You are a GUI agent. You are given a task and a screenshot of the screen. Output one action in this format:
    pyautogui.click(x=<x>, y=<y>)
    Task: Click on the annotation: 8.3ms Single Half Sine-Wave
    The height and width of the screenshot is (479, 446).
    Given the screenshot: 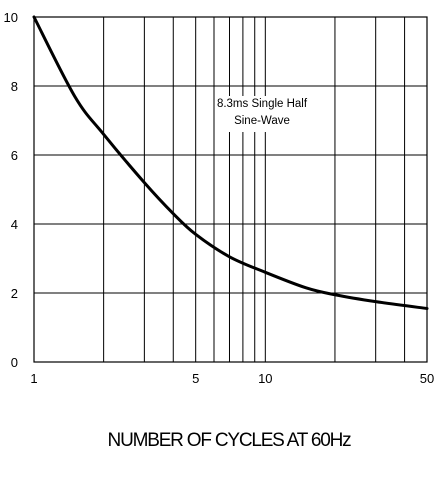 What is the action you would take?
    pyautogui.click(x=262, y=114)
    